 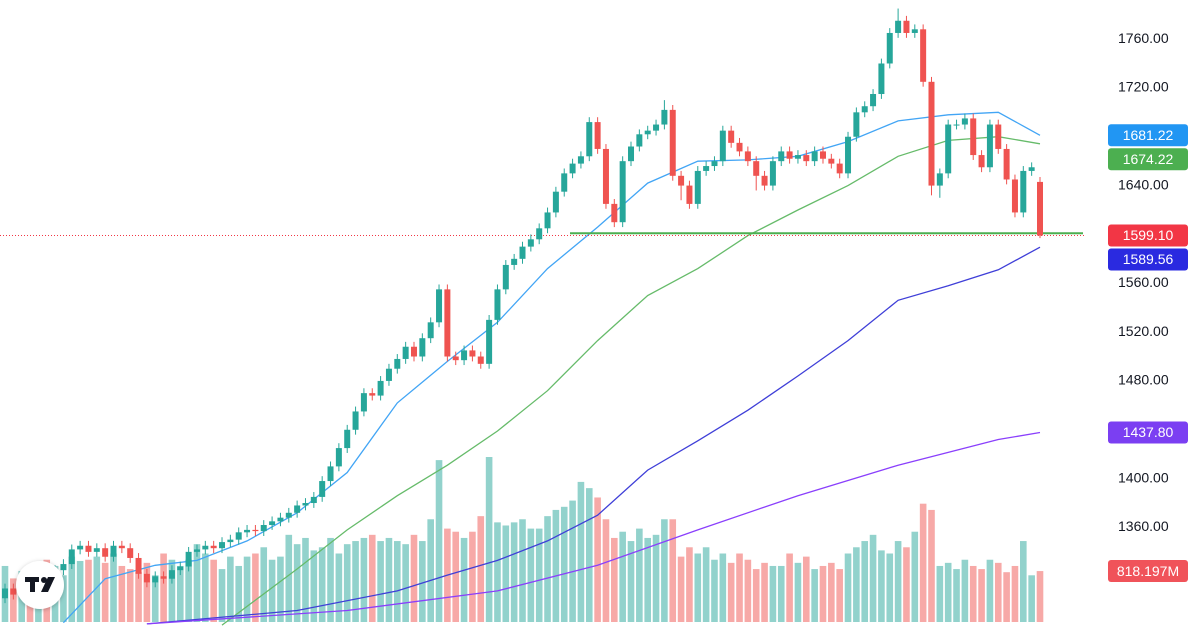 I want to click on logo-shape, so click(x=44, y=580).